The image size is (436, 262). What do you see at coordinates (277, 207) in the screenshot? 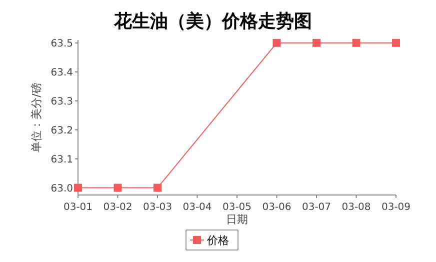
I see `x-tick-label: 03-06` at bounding box center [277, 207].